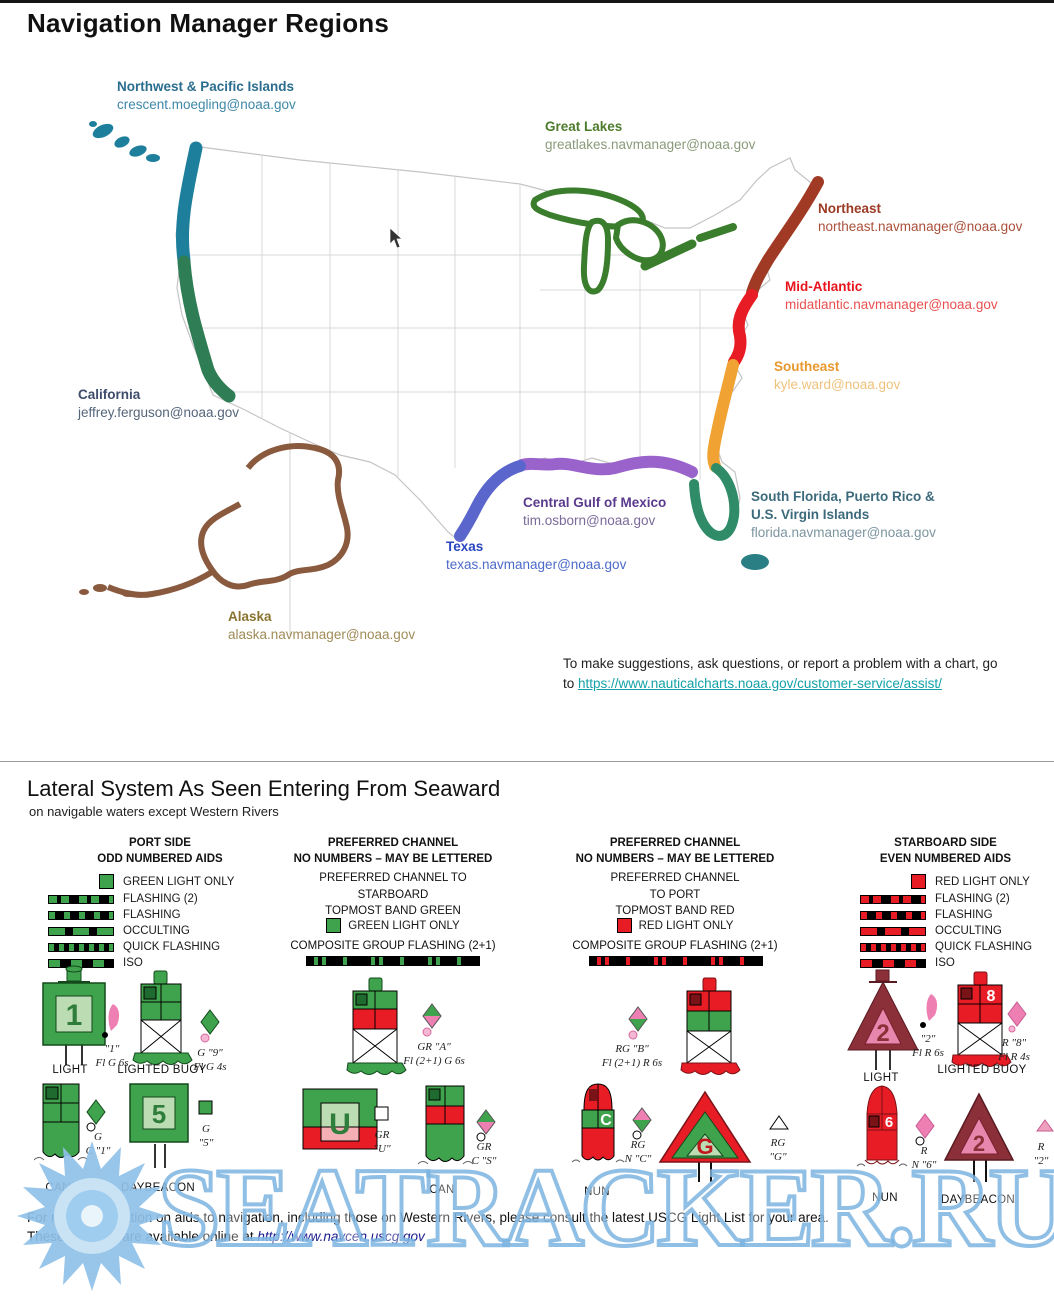  Describe the element at coordinates (710, 1026) in the screenshot. I see `preferred-port-buoy-figure` at that location.